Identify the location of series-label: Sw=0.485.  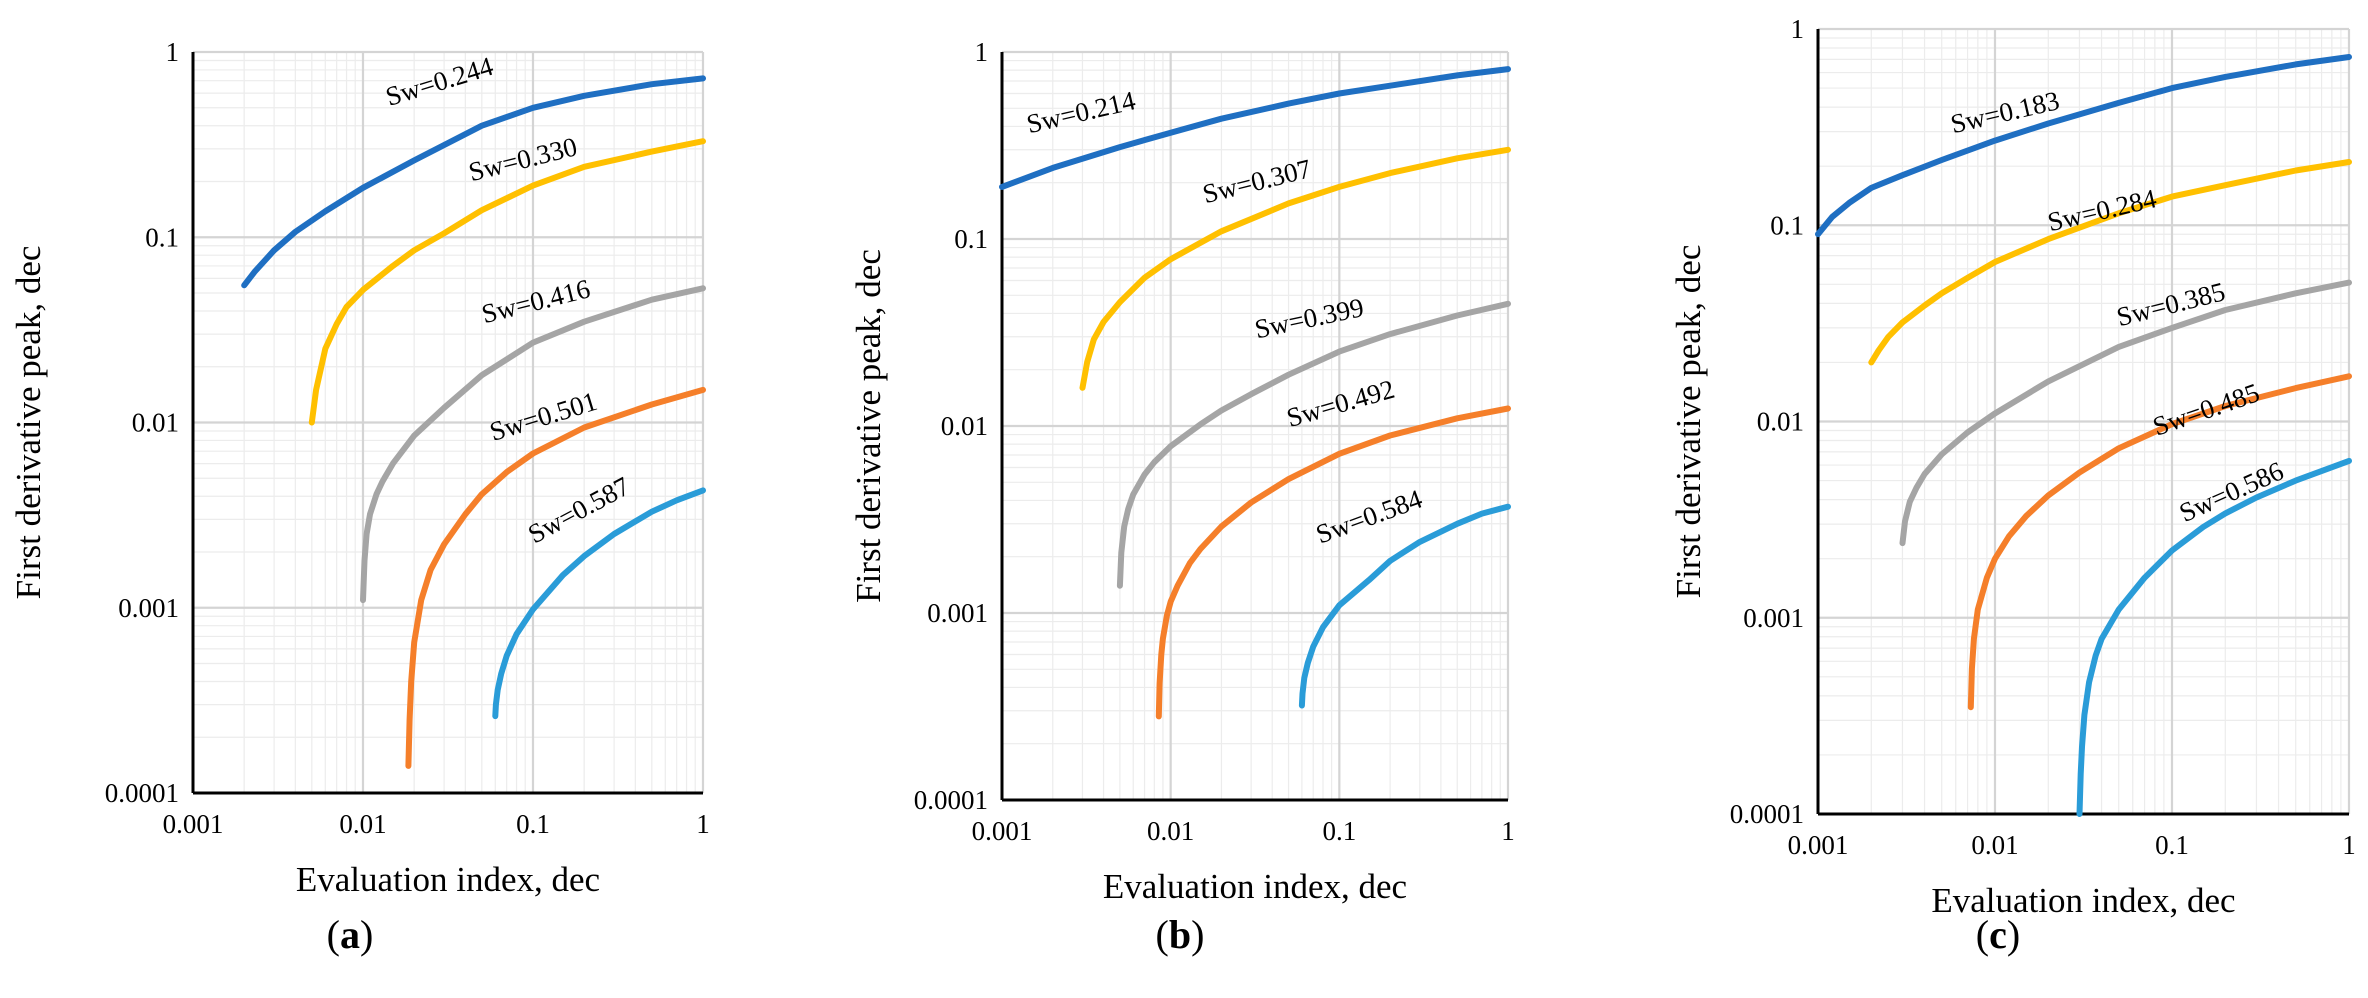
(2206, 409).